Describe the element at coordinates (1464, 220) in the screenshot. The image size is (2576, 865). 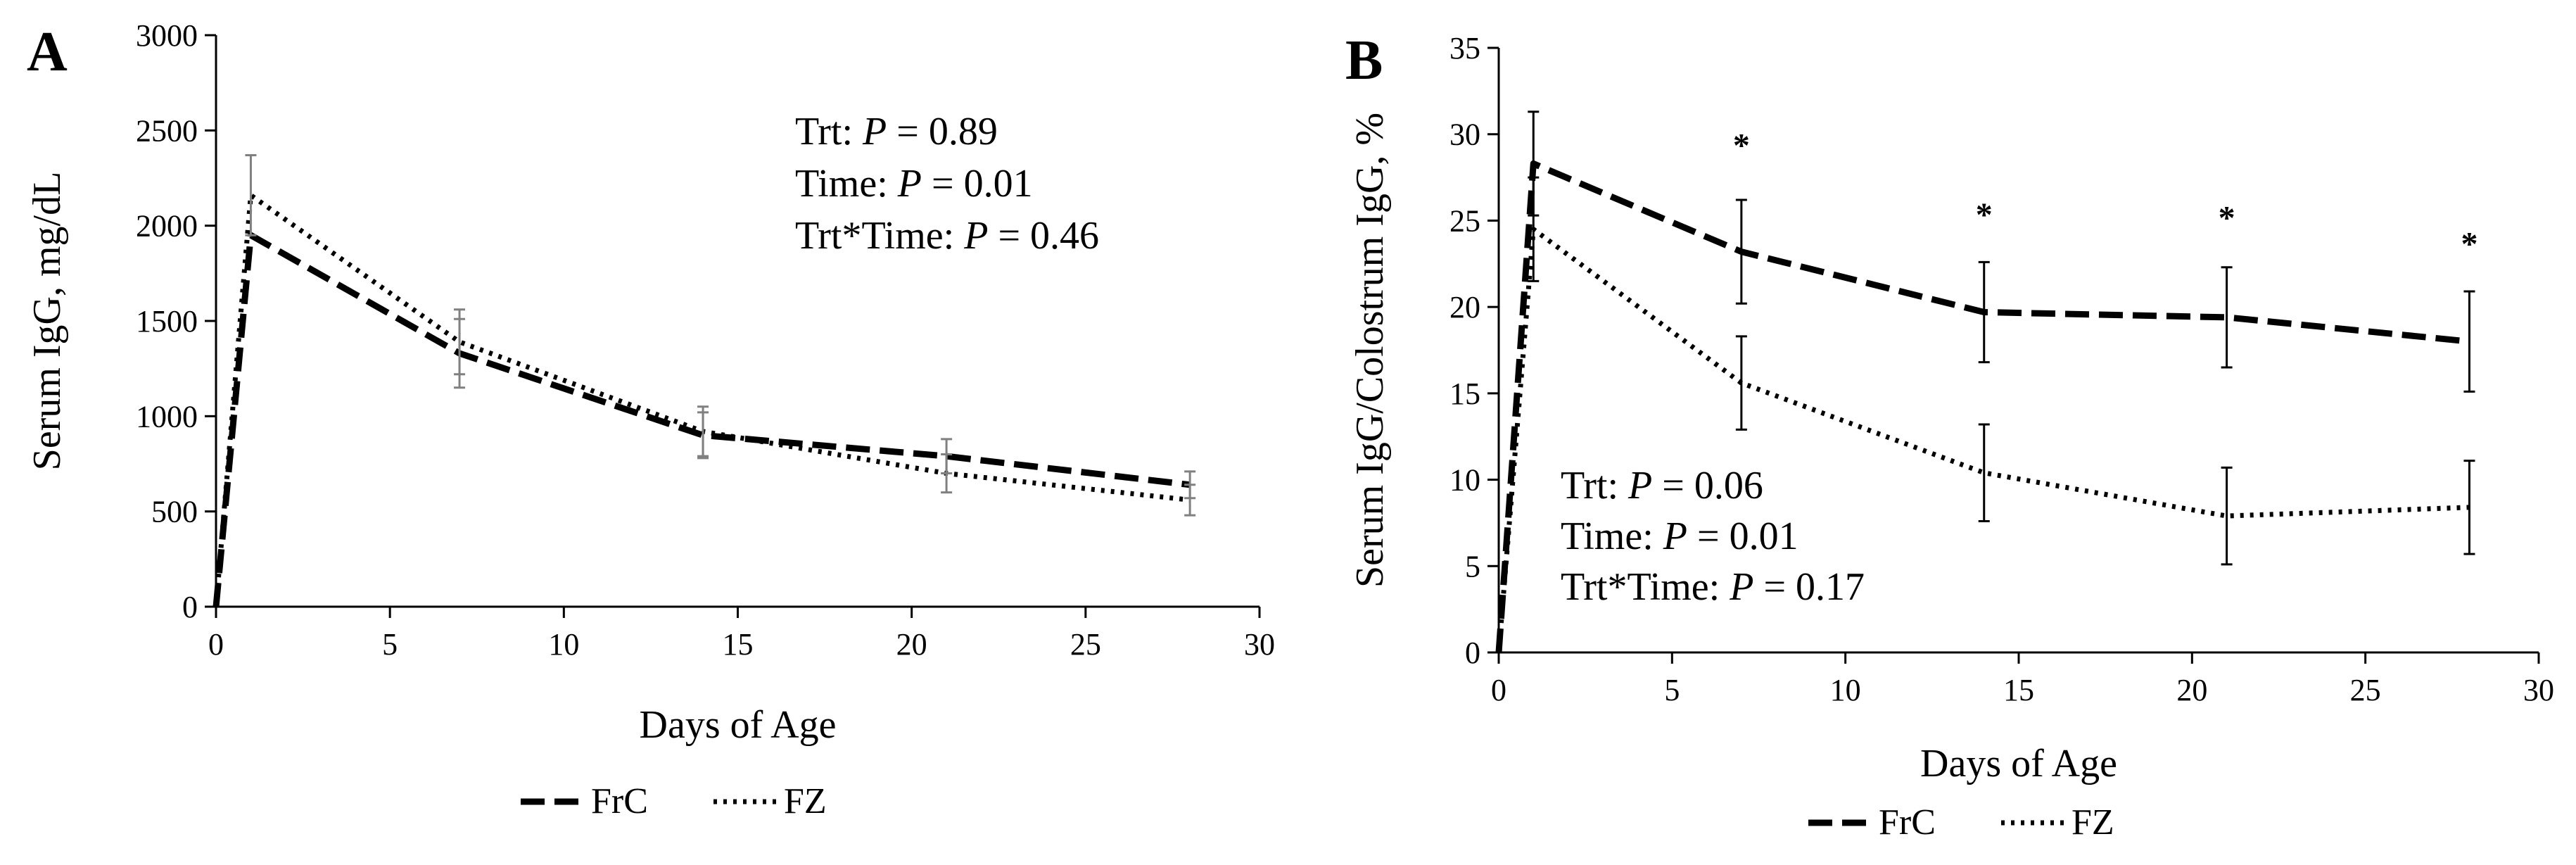
I see `y-tick-label: 25` at that location.